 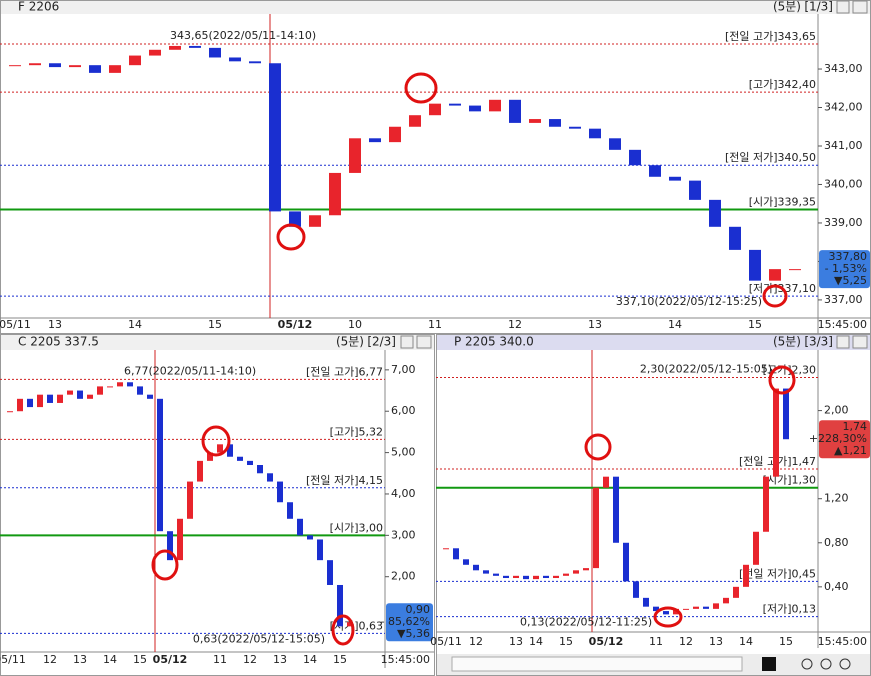 I want to click on panel-header, so click(x=435, y=7).